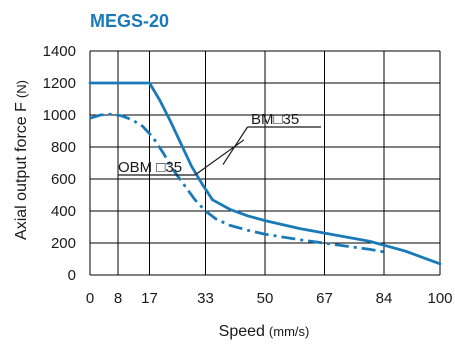  Describe the element at coordinates (384, 298) in the screenshot. I see `x-tick-label: 84` at that location.